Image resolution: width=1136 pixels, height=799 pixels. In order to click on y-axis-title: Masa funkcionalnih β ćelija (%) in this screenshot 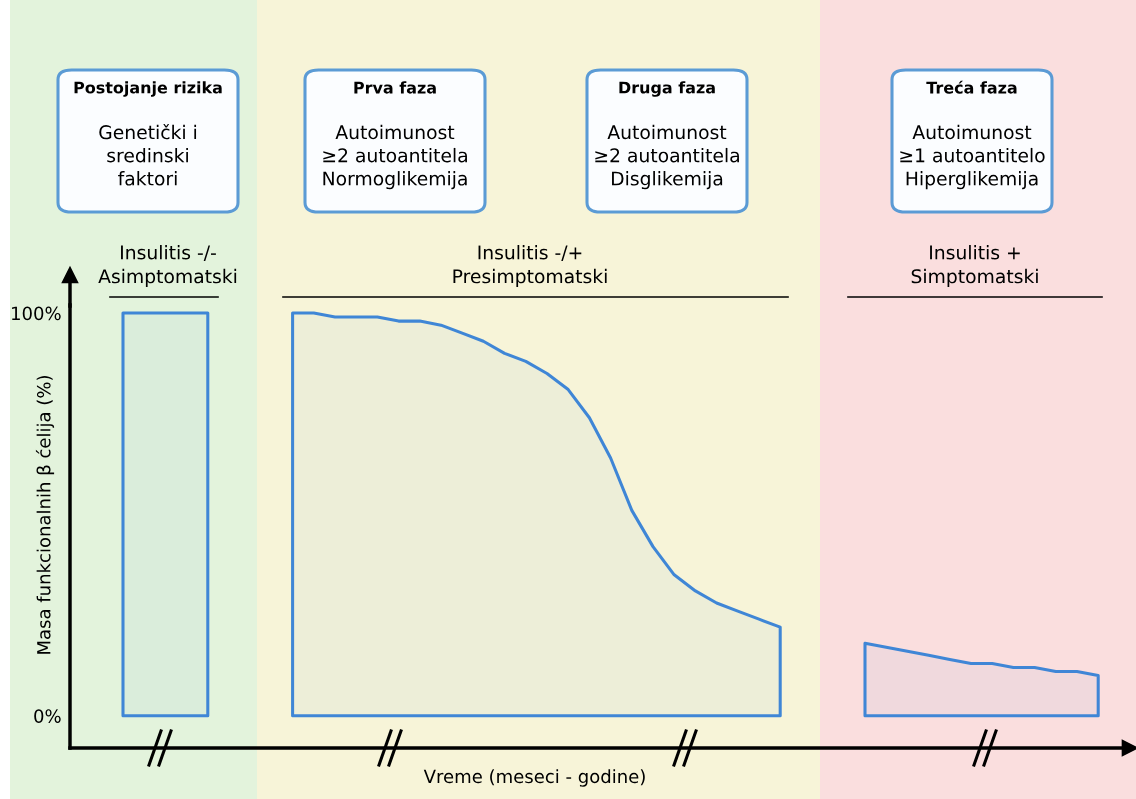, I will do `click(45, 515)`.